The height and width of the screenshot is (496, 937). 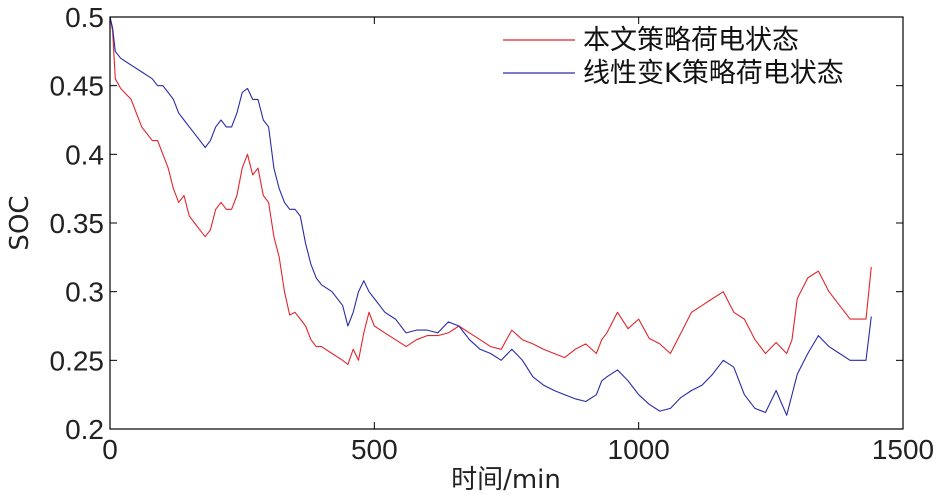 I want to click on x-tick-label: 500, so click(x=374, y=449).